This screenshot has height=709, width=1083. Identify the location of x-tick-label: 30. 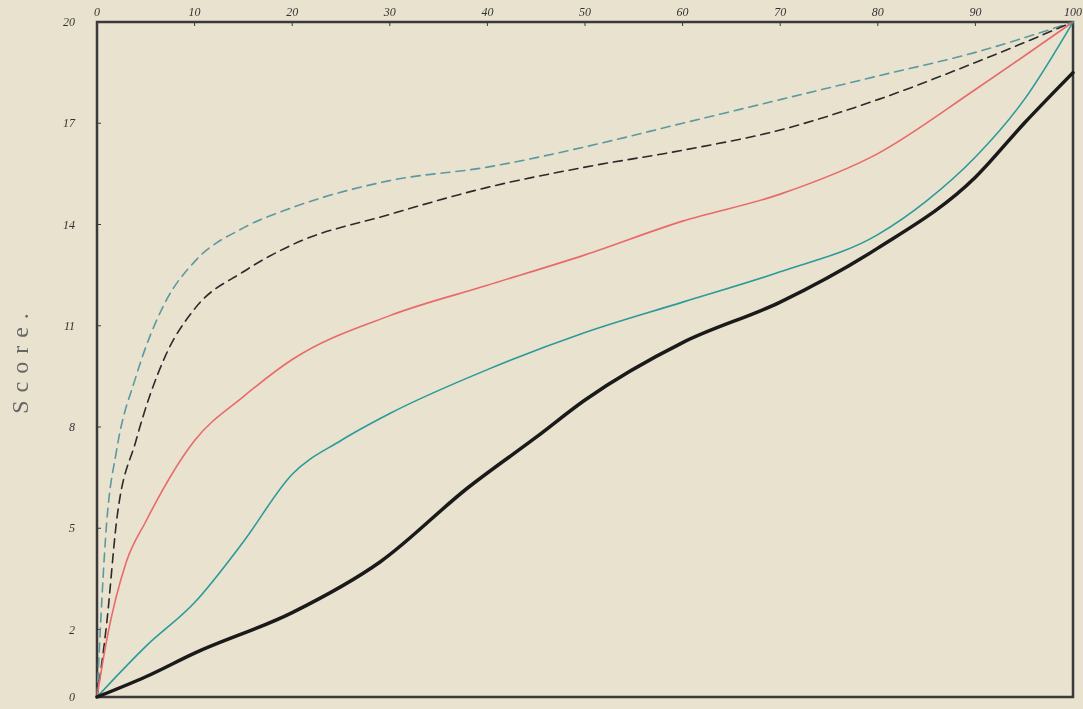
(389, 12).